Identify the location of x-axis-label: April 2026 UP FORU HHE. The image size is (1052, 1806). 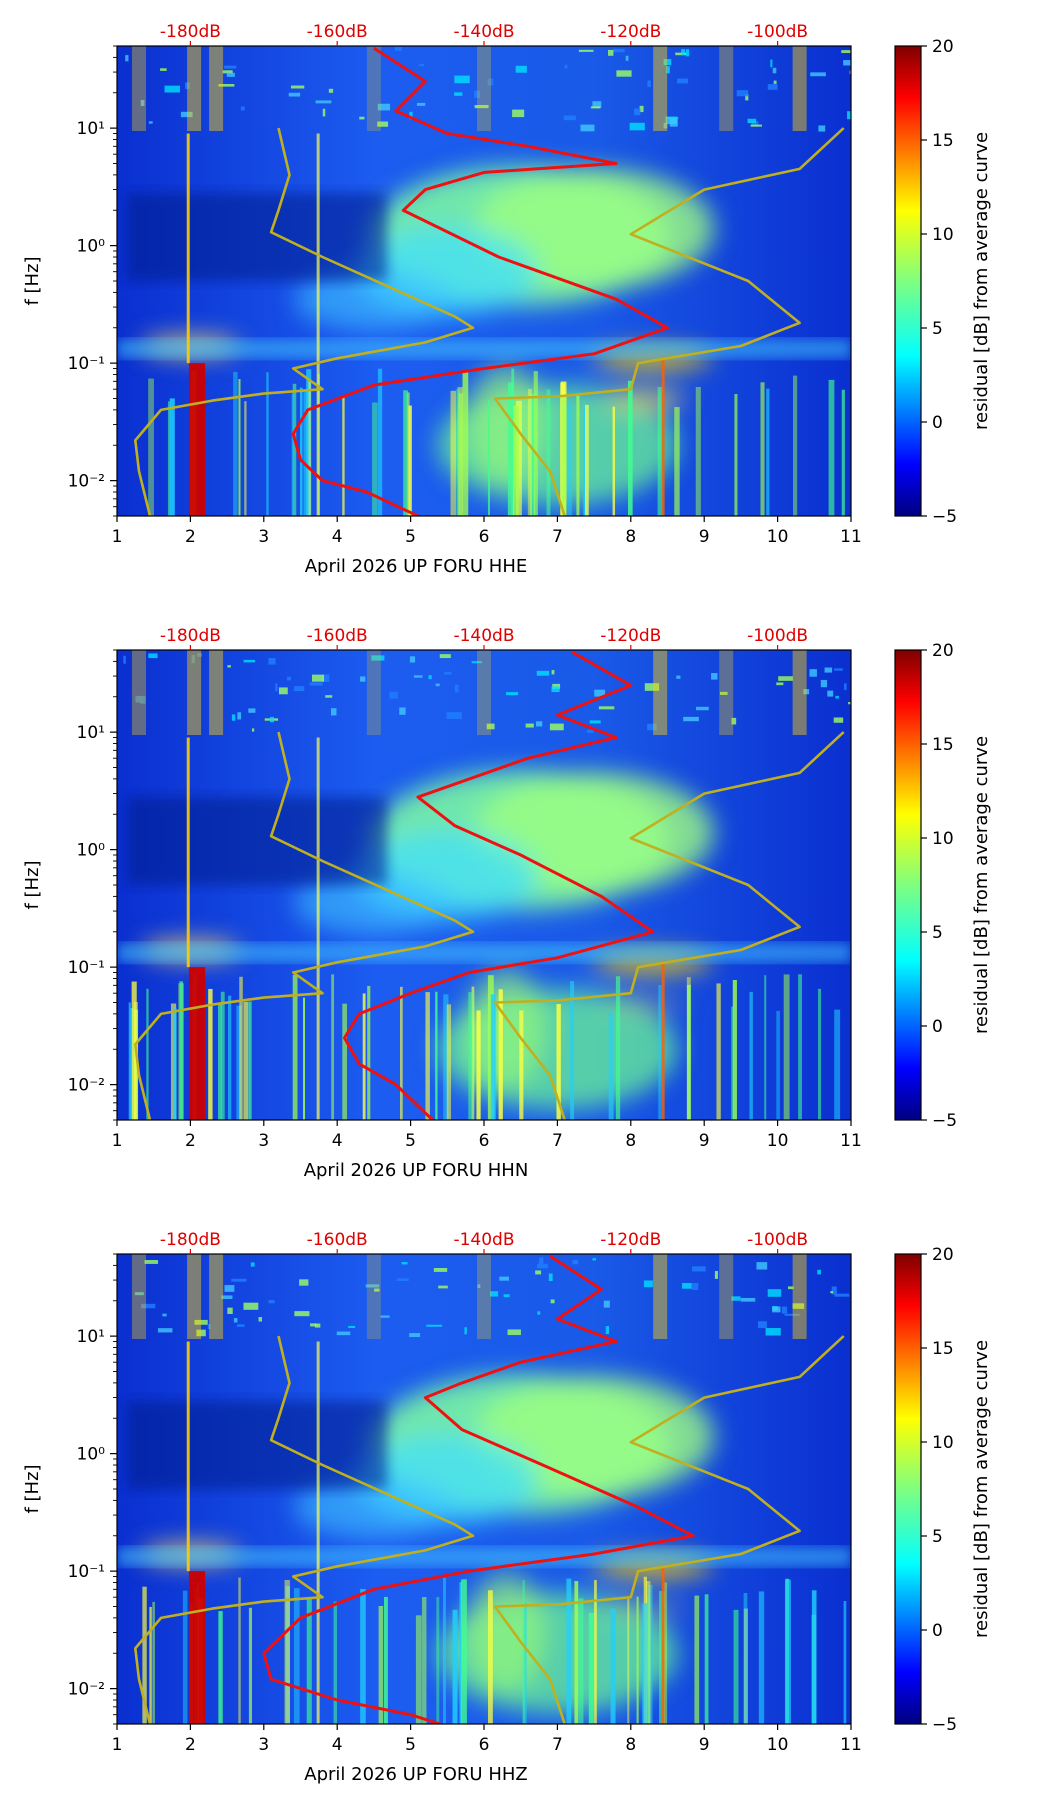
(416, 566).